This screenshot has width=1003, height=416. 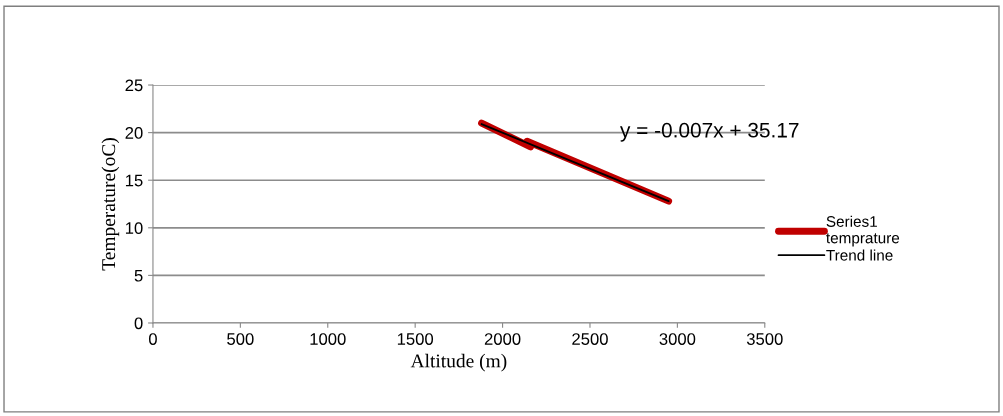 I want to click on x-tick-label: 500, so click(x=240, y=339).